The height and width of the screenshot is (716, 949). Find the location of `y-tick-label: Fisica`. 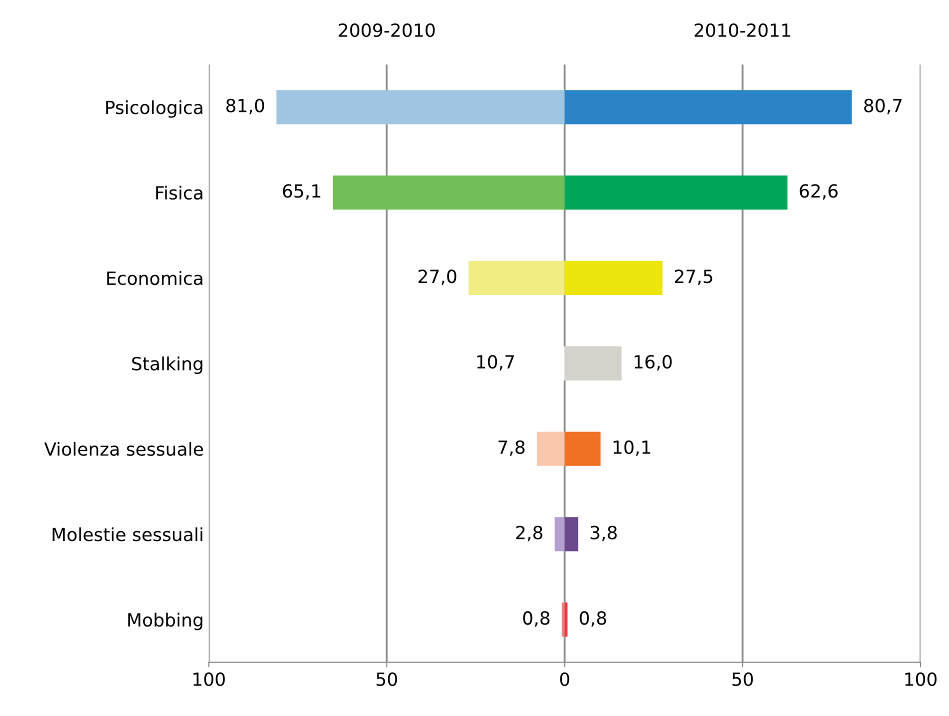

y-tick-label: Fisica is located at coordinates (179, 193).